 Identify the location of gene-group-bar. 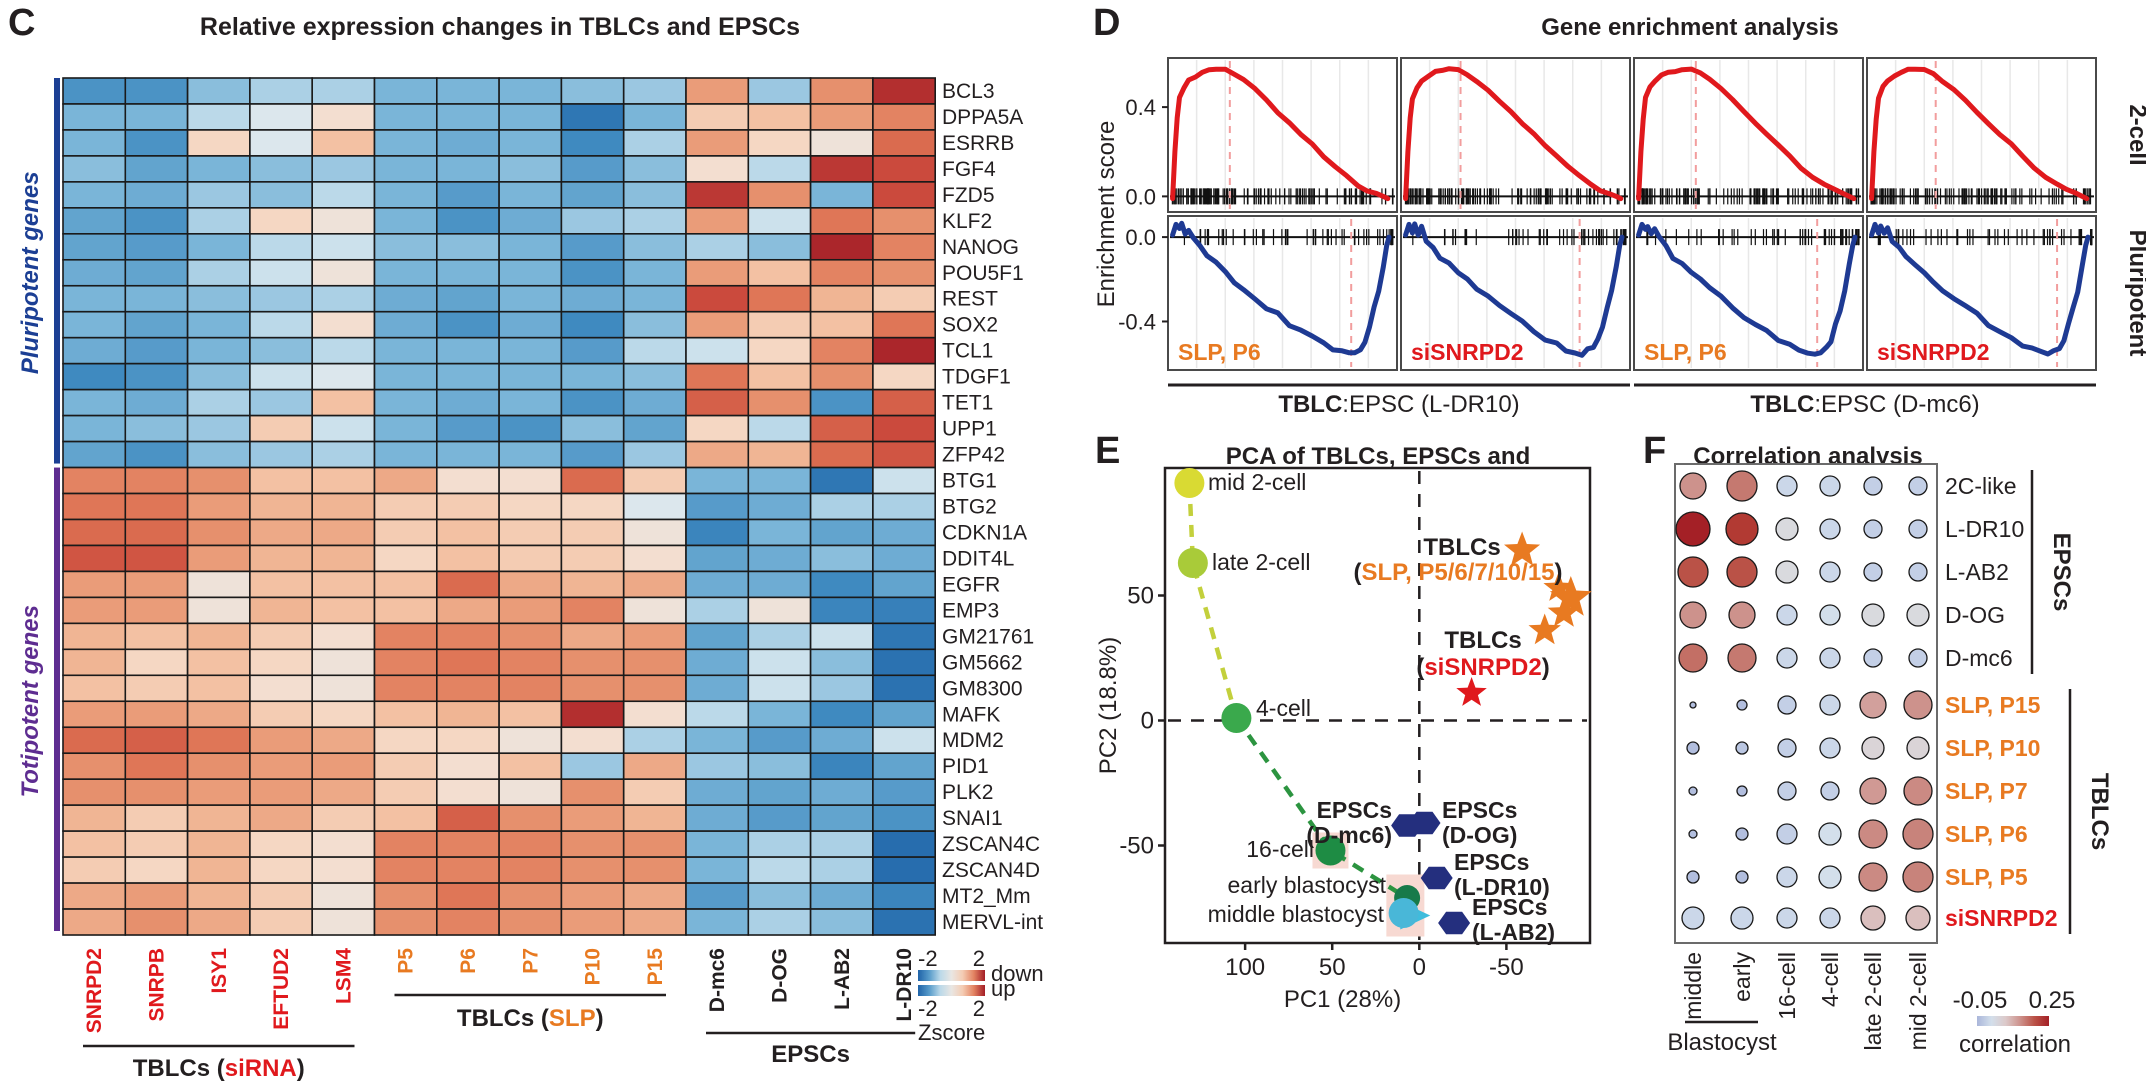
(57, 271).